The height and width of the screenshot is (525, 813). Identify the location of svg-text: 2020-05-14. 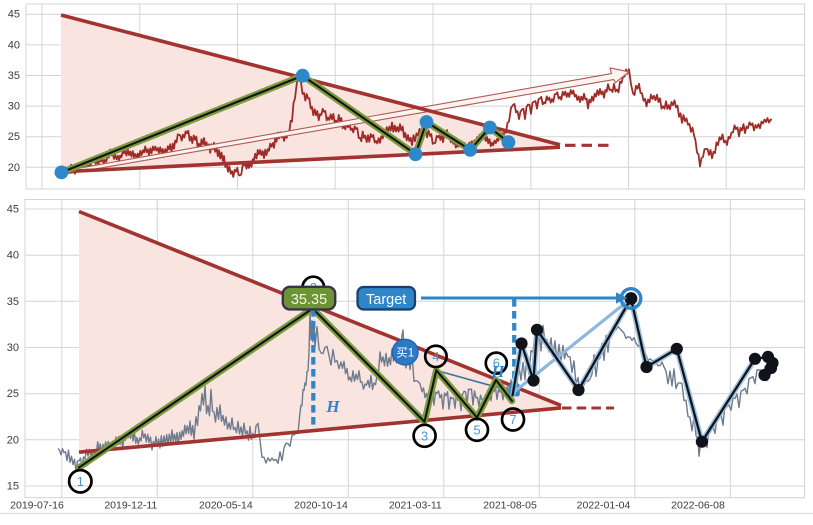
(226, 506).